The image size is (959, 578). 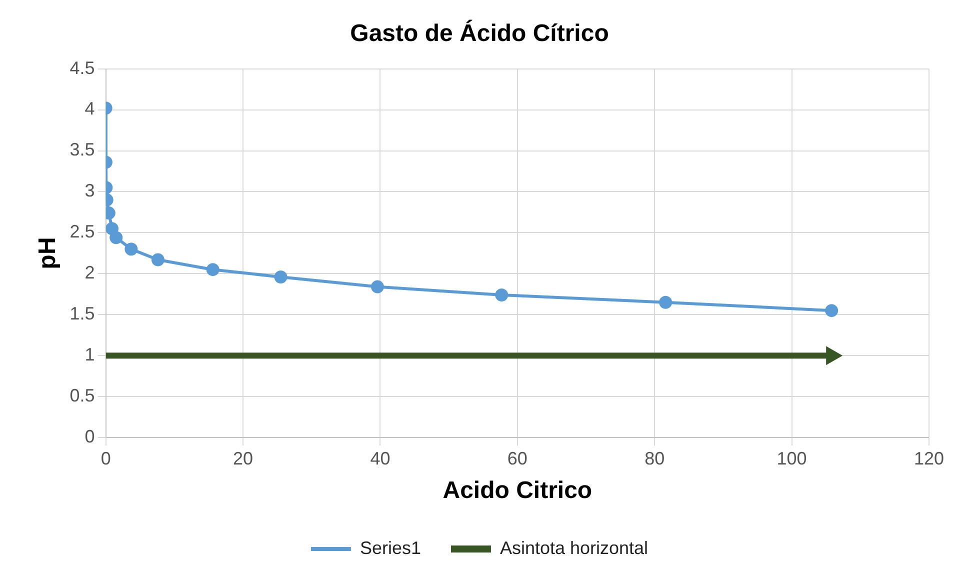 I want to click on x-tick-label: 100, so click(x=791, y=458).